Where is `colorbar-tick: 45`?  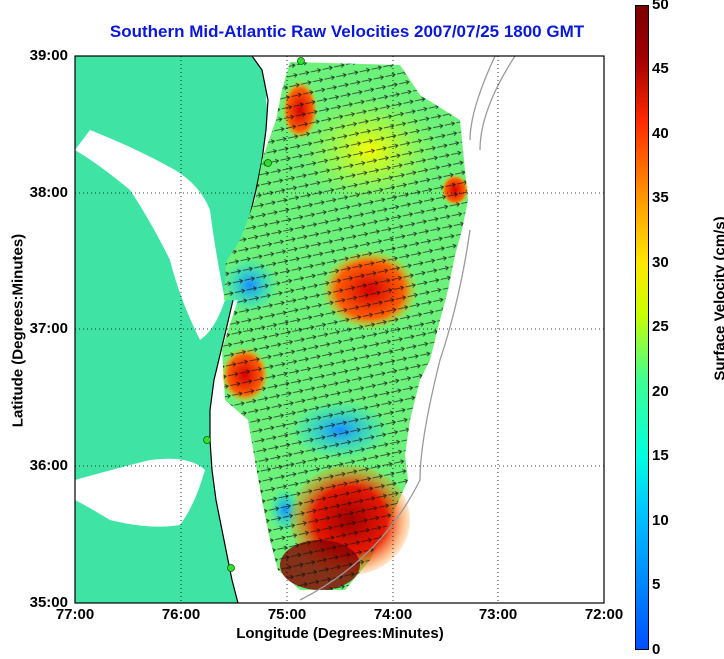
colorbar-tick: 45 is located at coordinates (660, 68).